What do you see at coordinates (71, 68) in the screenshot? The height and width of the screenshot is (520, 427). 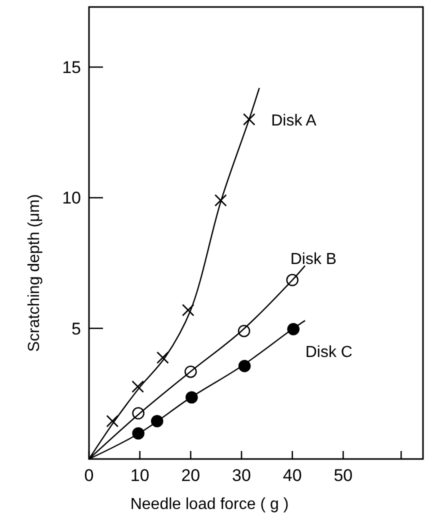 I see `y-tick-label: 15` at bounding box center [71, 68].